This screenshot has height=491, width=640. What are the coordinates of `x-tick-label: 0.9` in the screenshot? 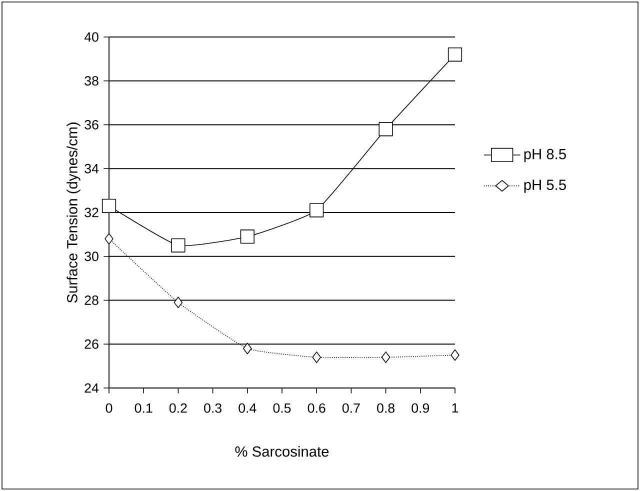 It's located at (421, 408).